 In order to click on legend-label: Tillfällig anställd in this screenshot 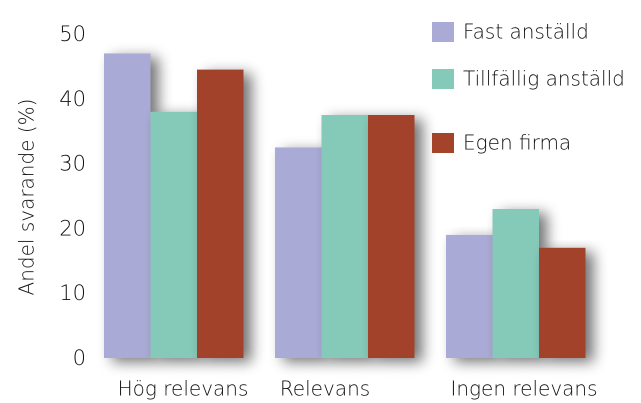, I will do `click(544, 79)`.